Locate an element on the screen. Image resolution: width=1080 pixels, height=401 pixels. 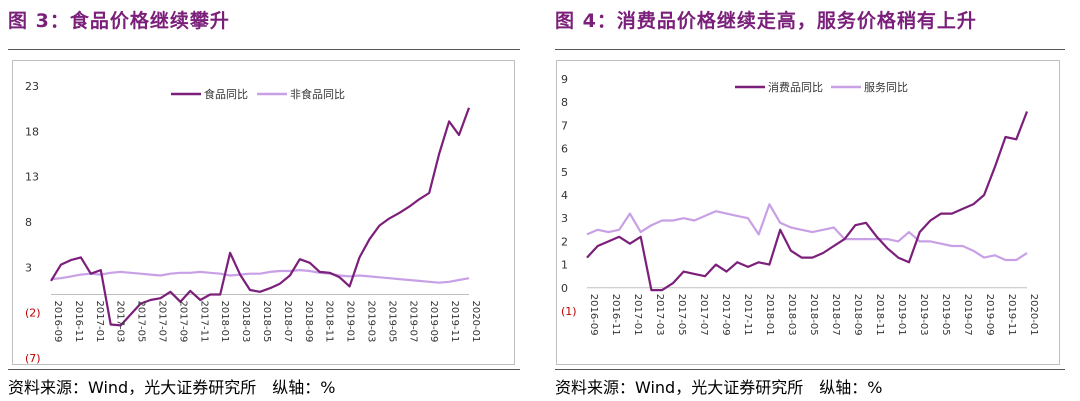
legend-label: 消费品同比 is located at coordinates (795, 87).